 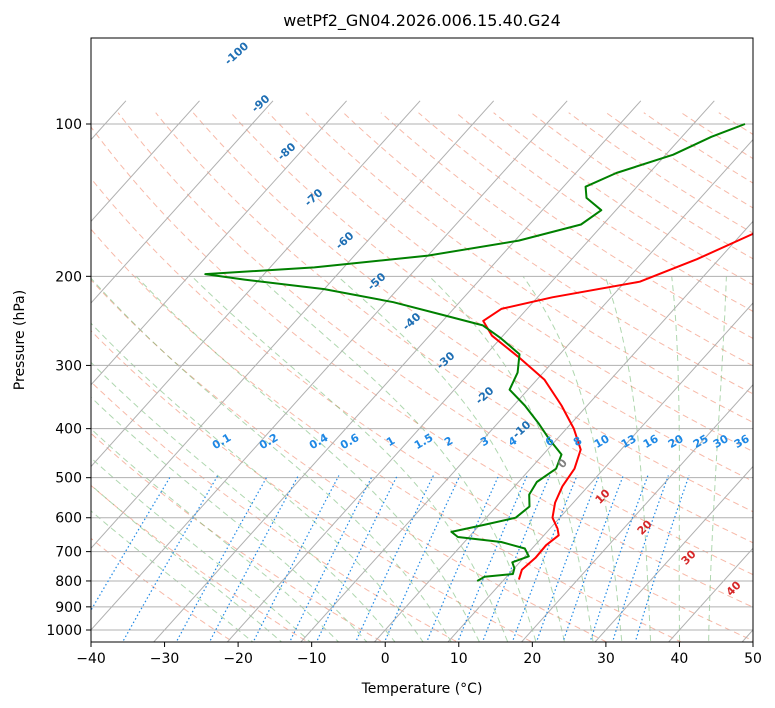 I want to click on y-tick-label: 300, so click(x=68, y=366).